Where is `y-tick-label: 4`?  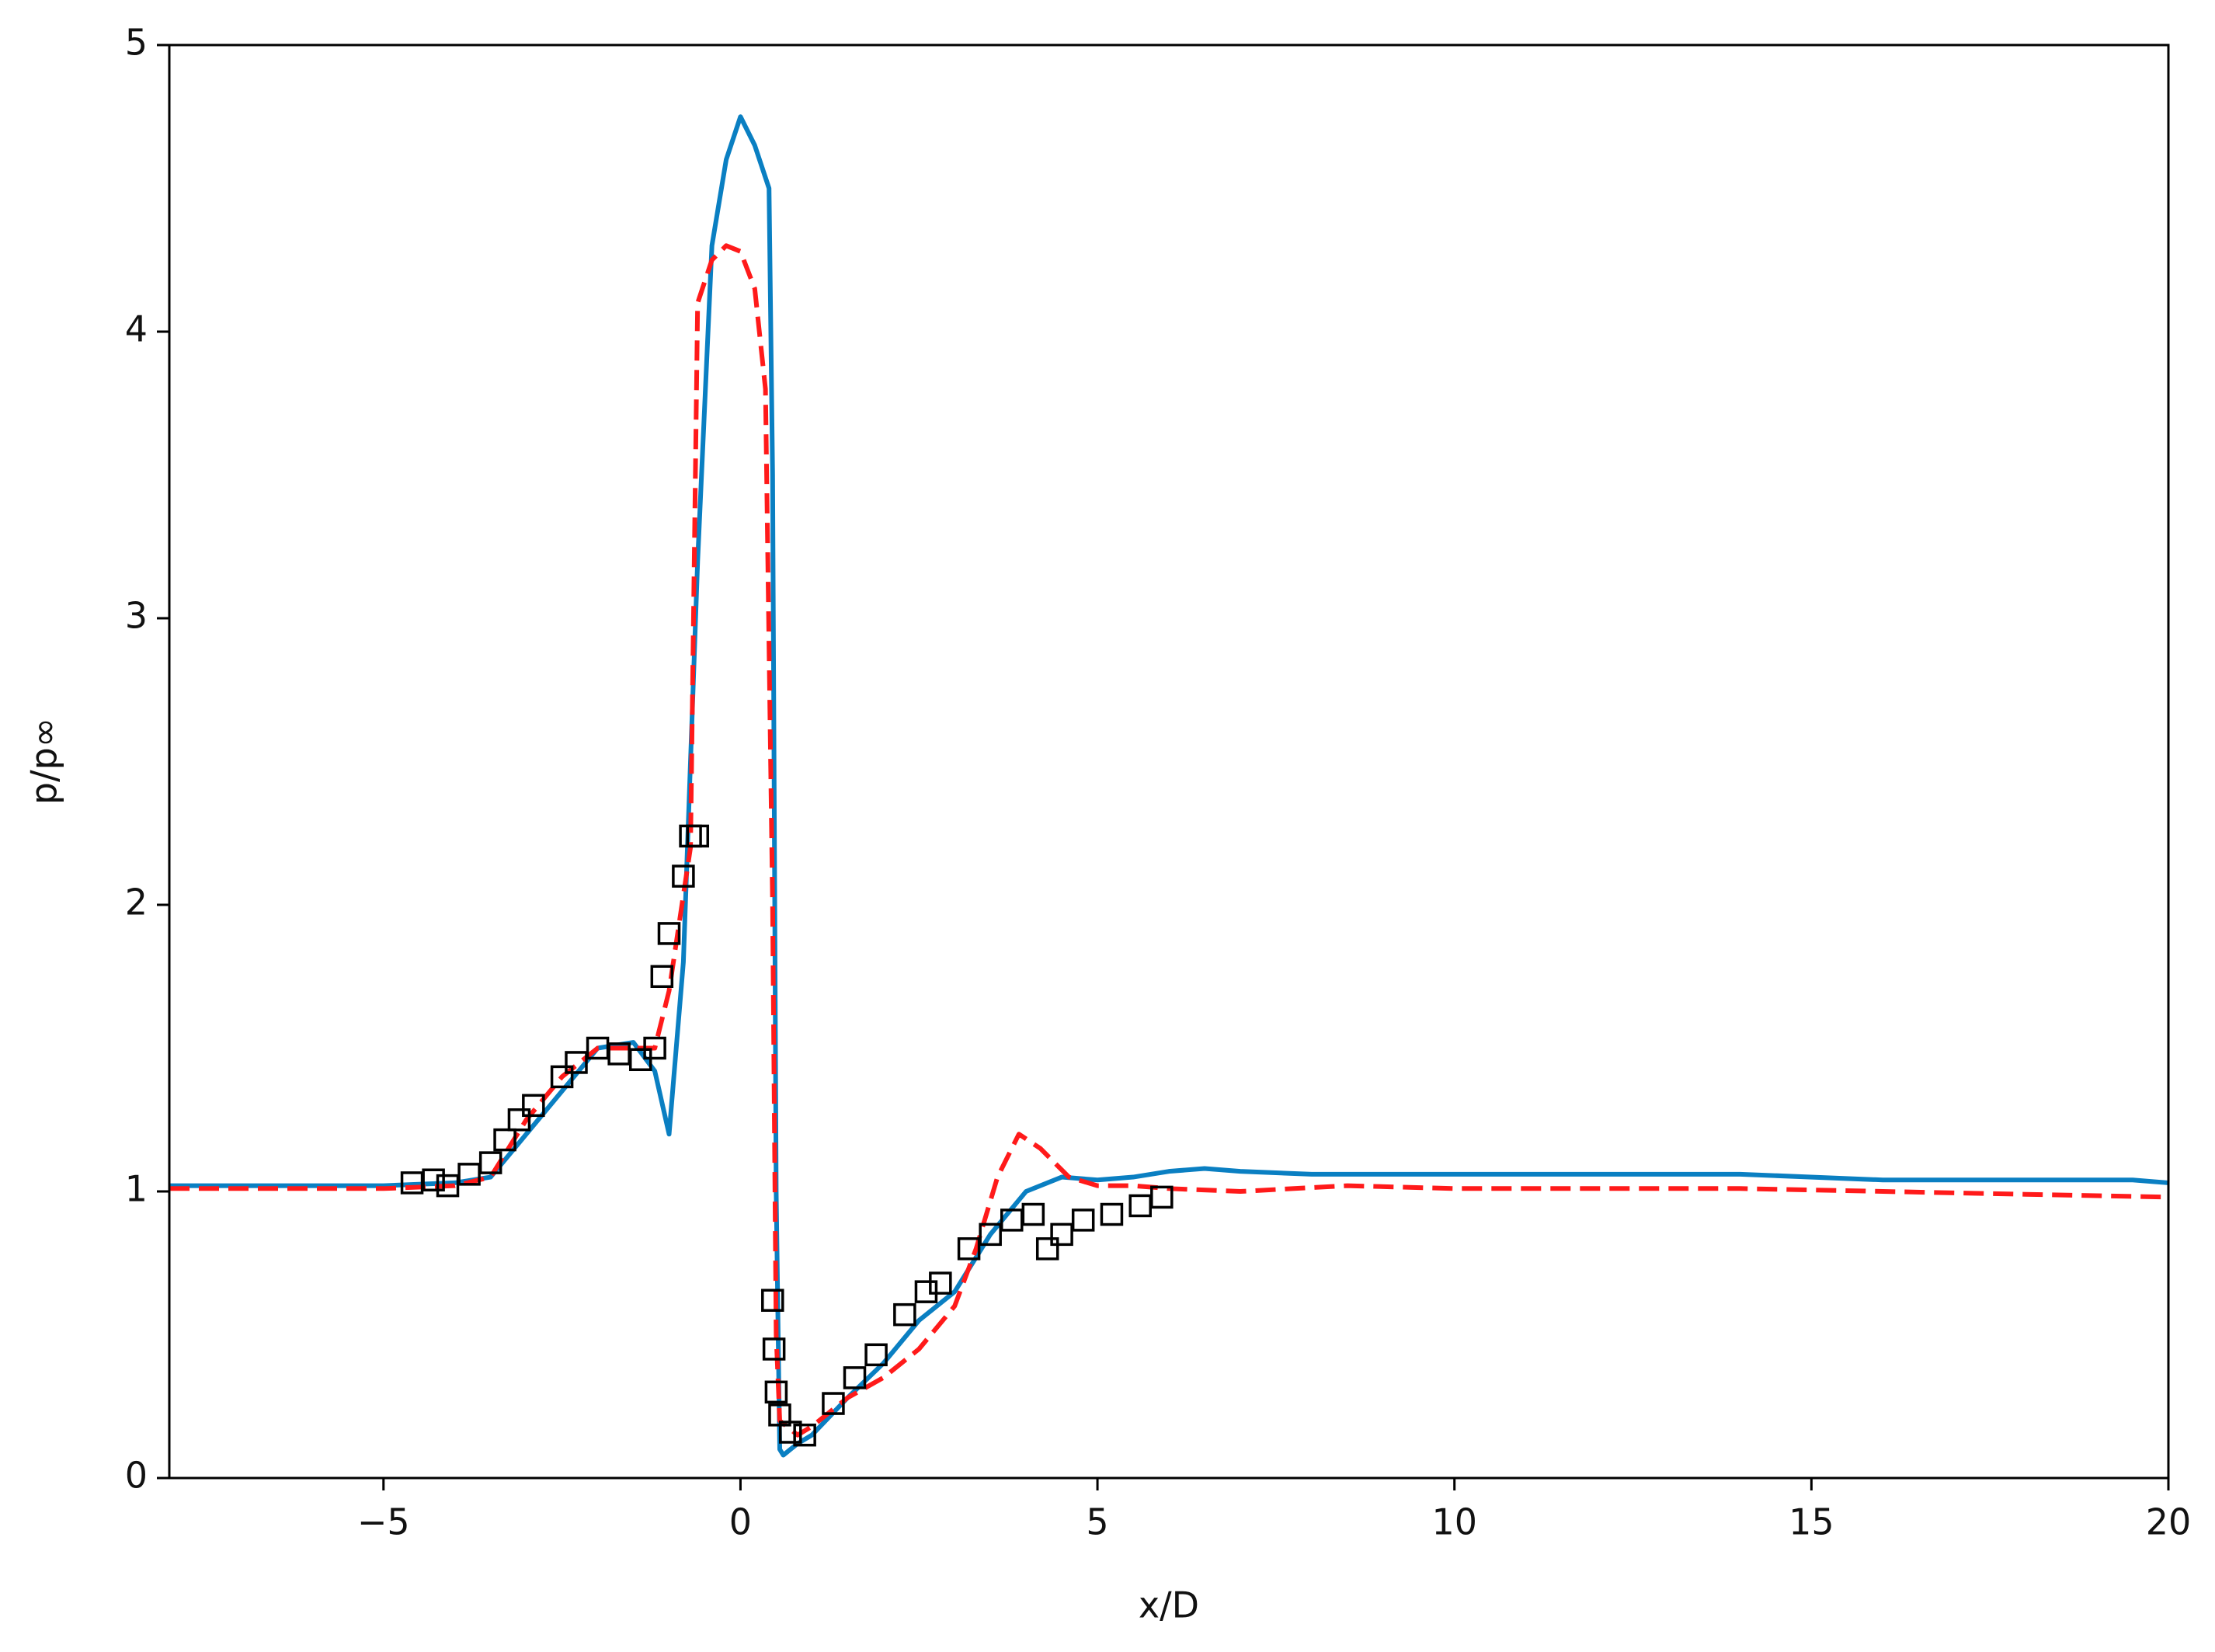 y-tick-label: 4 is located at coordinates (136, 329).